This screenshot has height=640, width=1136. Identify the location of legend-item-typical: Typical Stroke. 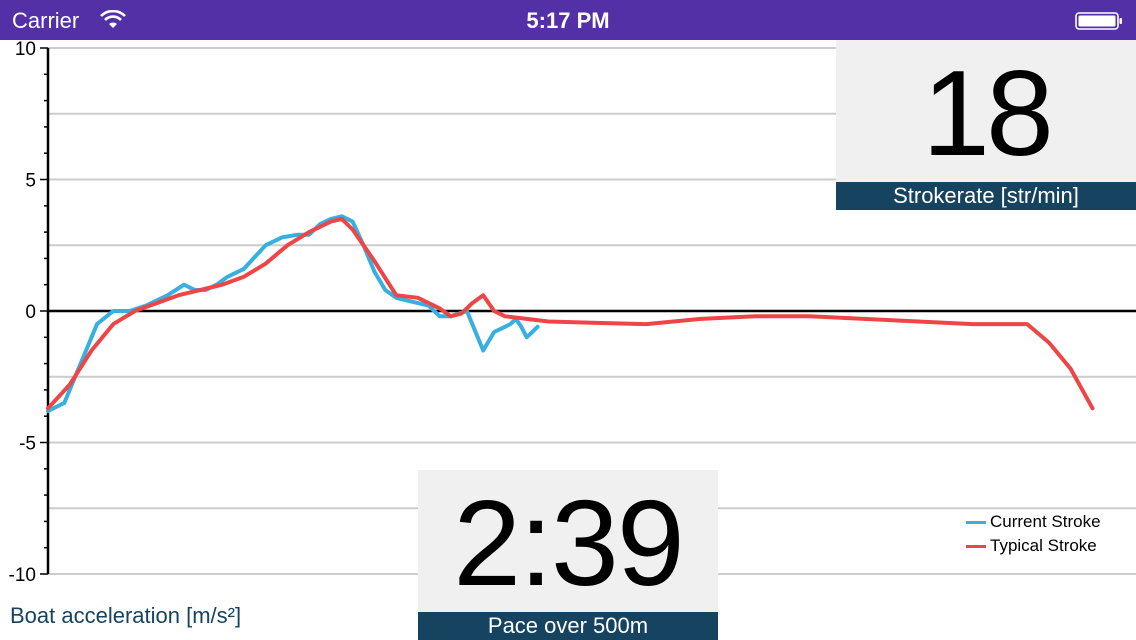
(1033, 546).